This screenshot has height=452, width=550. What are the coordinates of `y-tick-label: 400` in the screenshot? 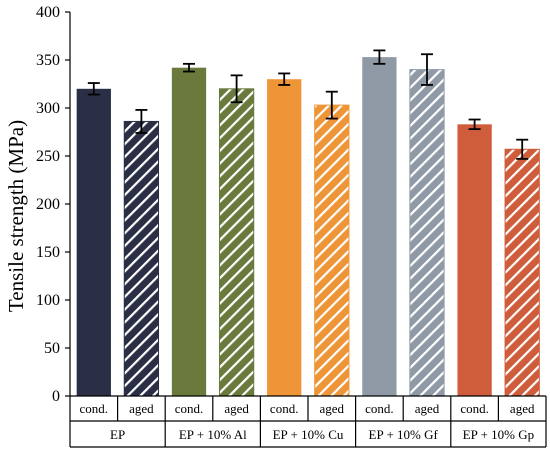 It's located at (48, 12).